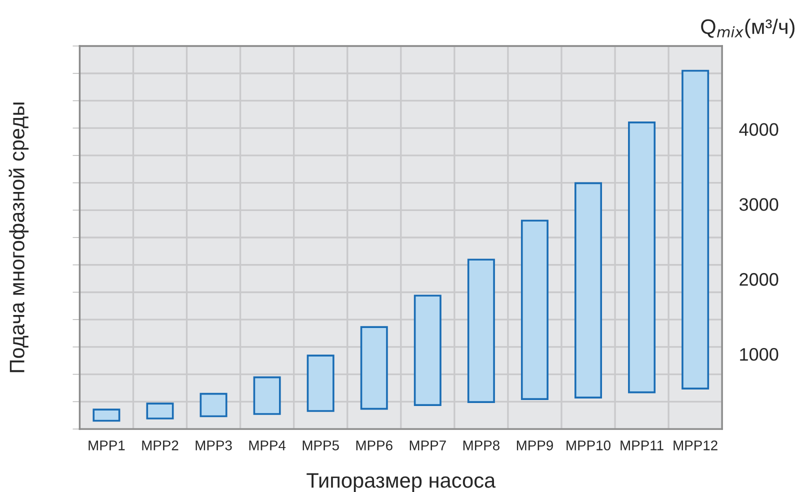  What do you see at coordinates (428, 445) in the screenshot?
I see `x-tick-label: MPP7` at bounding box center [428, 445].